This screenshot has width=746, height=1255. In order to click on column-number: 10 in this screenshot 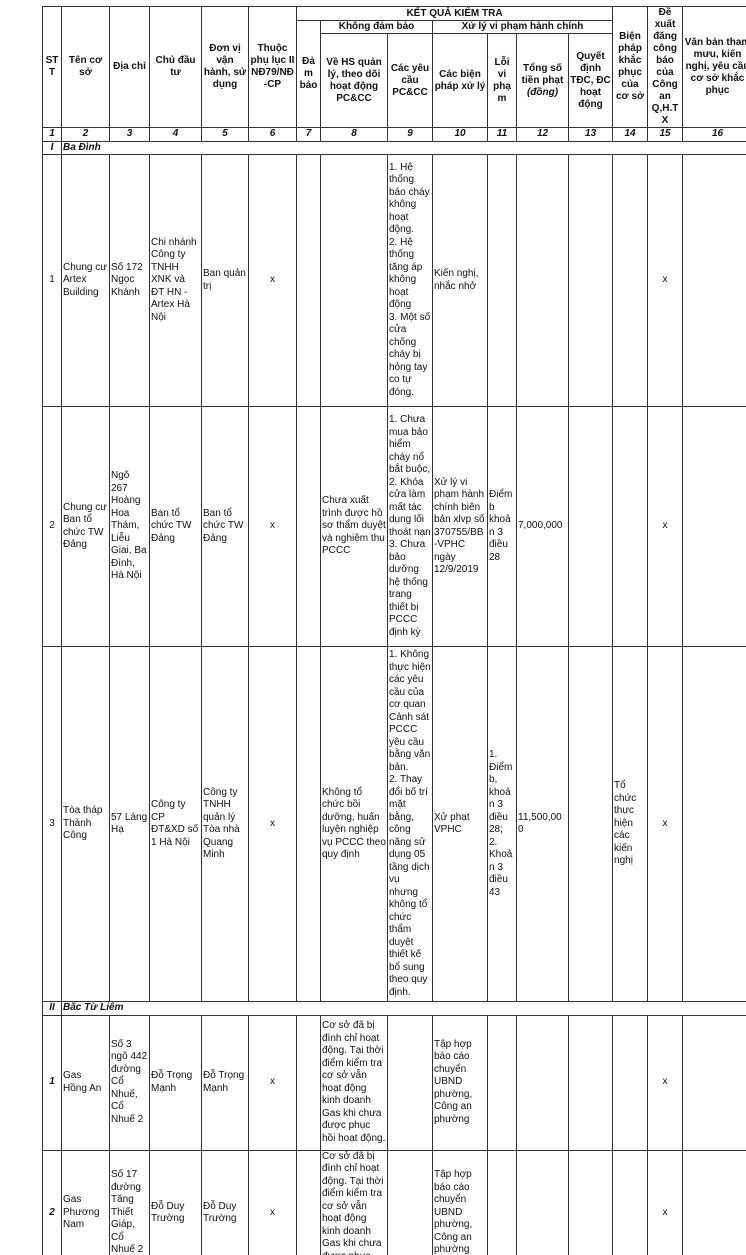, I will do `click(460, 134)`.